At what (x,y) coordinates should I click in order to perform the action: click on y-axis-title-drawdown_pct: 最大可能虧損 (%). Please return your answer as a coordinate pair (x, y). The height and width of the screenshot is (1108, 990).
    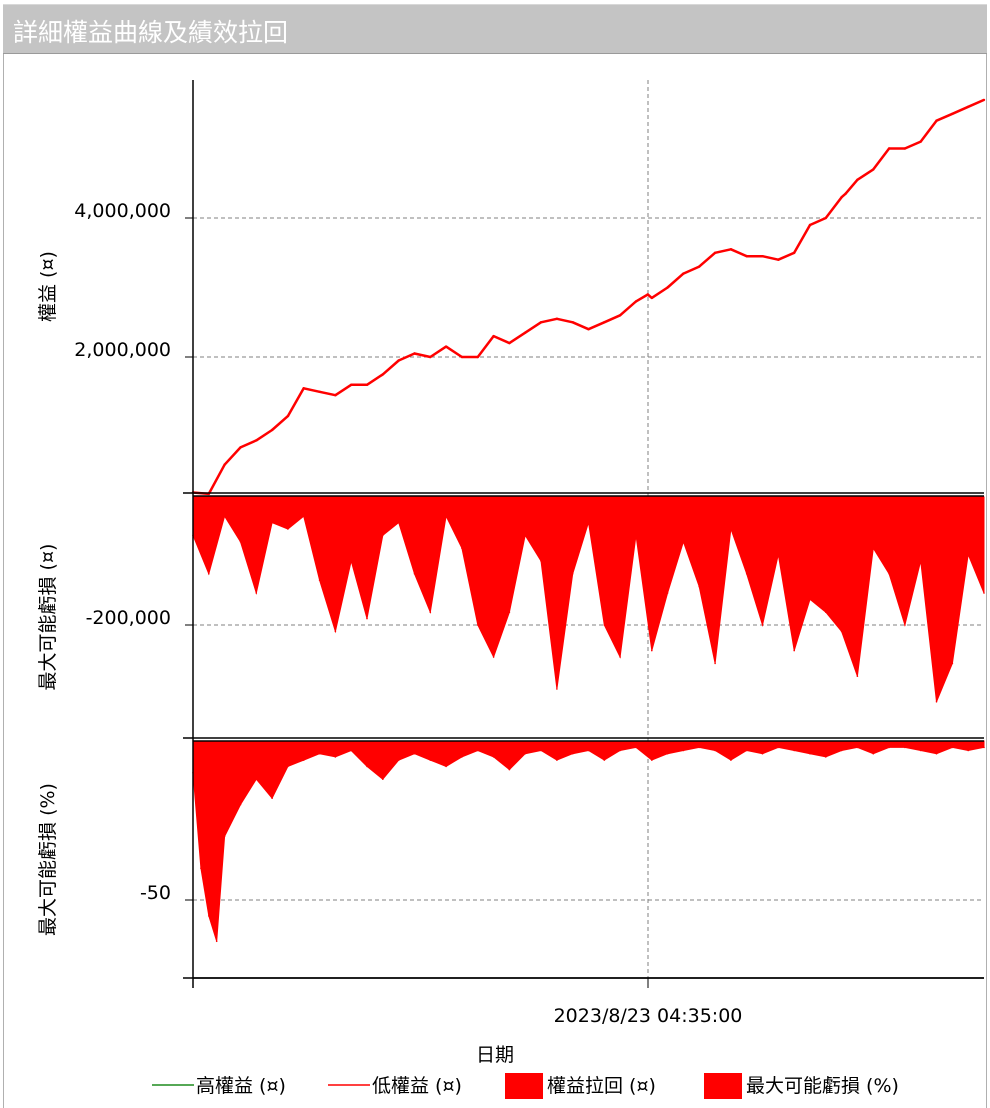
    Looking at the image, I should click on (48, 859).